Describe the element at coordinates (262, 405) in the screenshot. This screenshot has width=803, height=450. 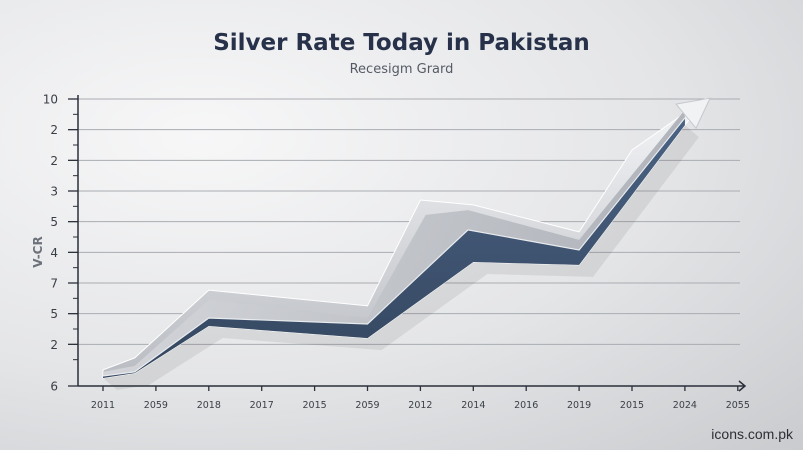
I see `x-tick-label: 2017` at that location.